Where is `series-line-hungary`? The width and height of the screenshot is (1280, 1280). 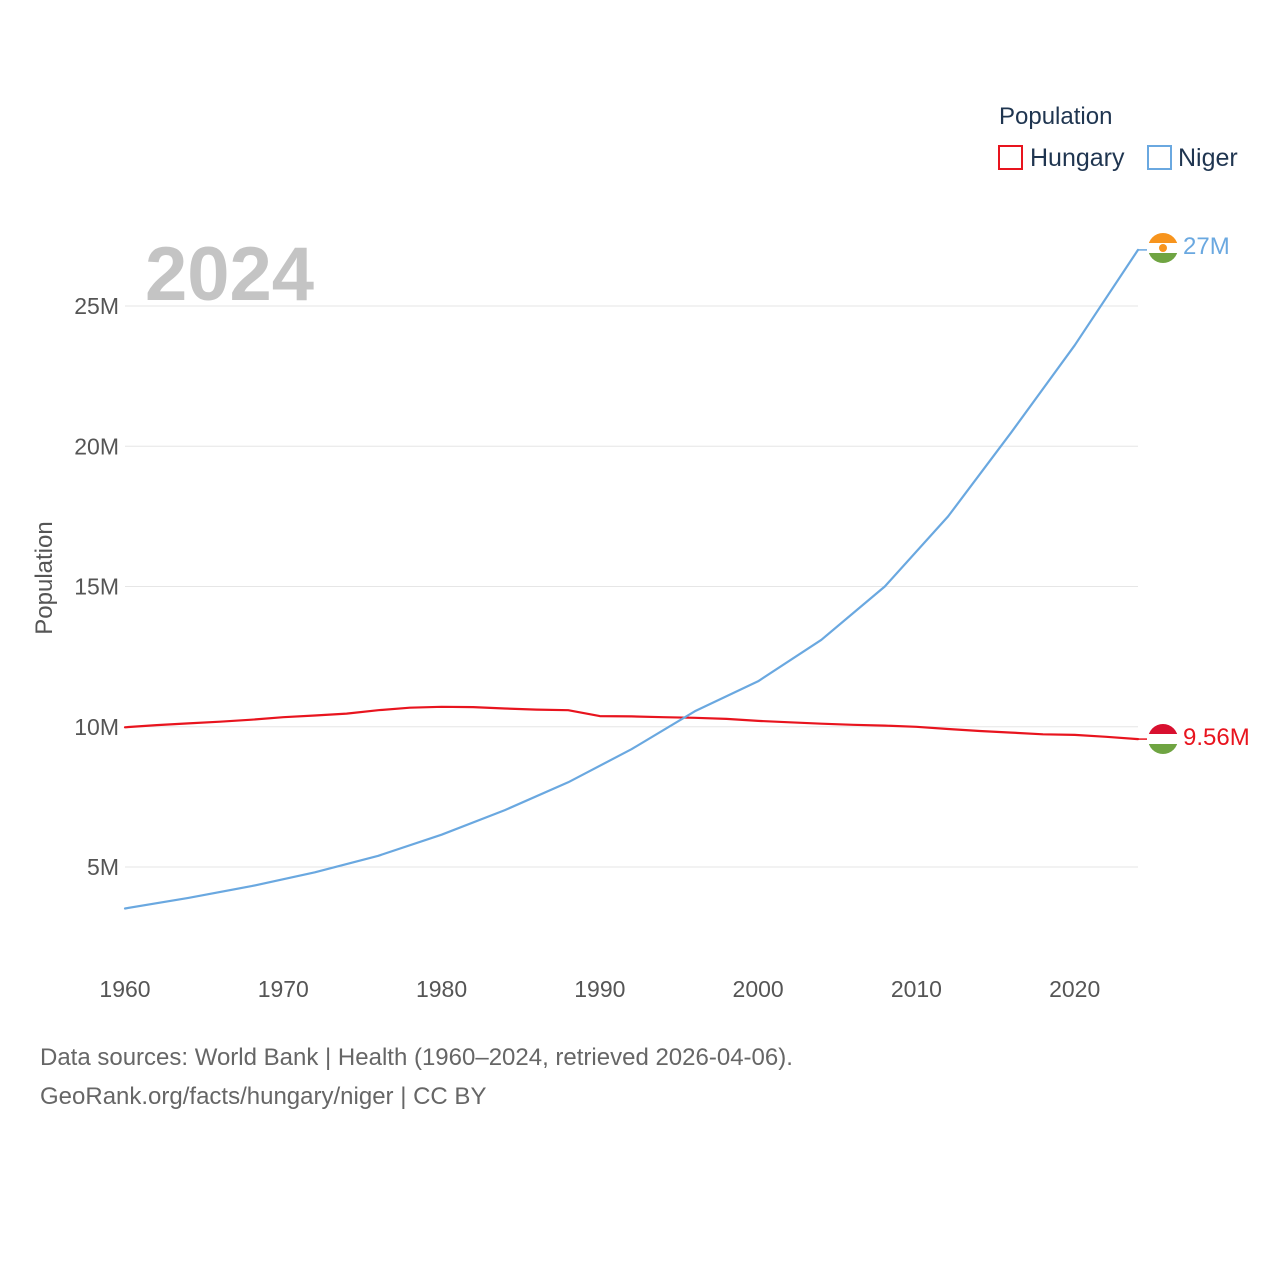
series-line-hungary is located at coordinates (631, 723).